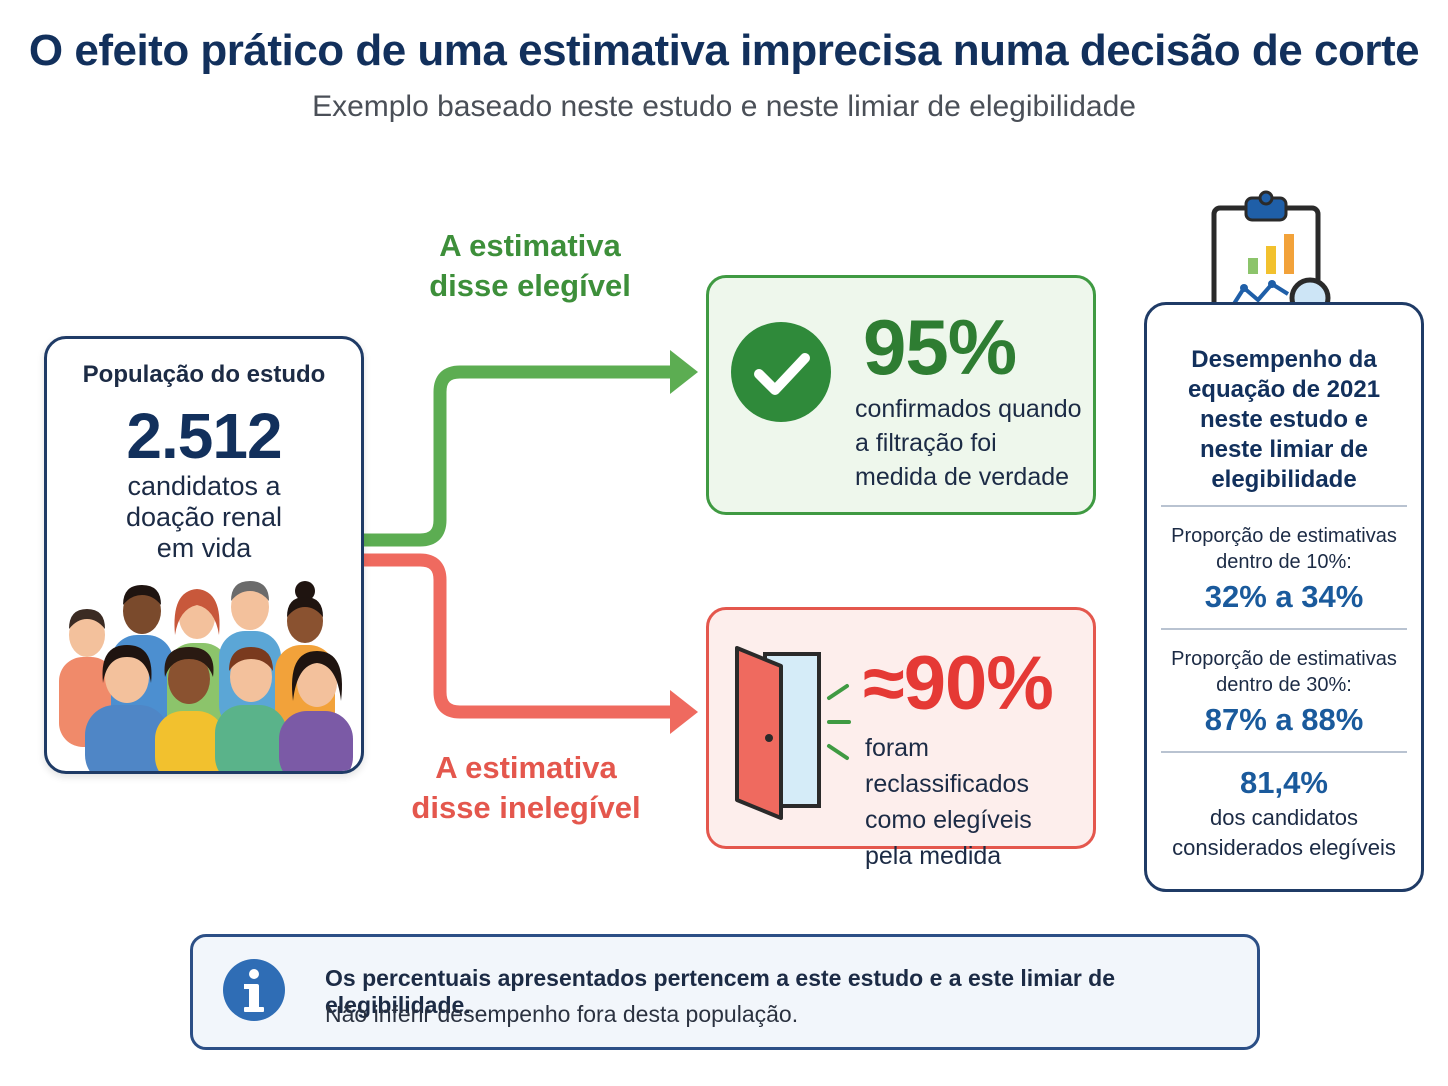 This screenshot has height=1086, width=1448. I want to click on population-desc-line: em vida, so click(204, 548).